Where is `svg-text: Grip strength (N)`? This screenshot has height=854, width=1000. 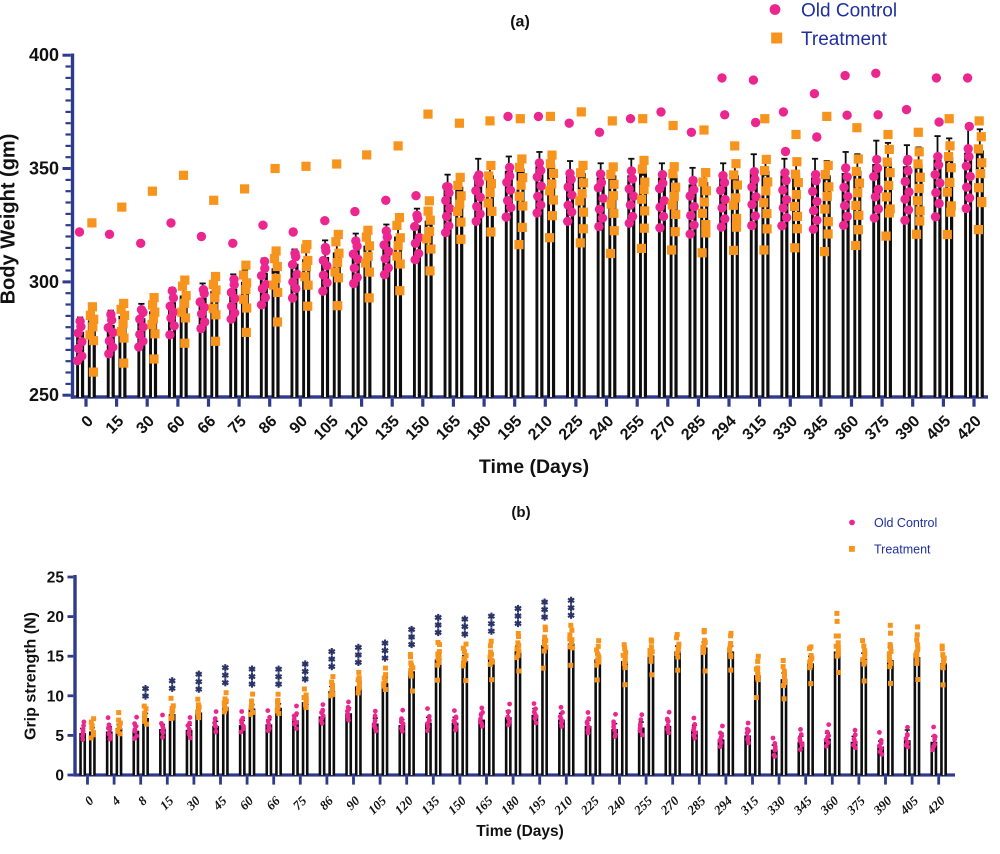 svg-text: Grip strength (N) is located at coordinates (31, 676).